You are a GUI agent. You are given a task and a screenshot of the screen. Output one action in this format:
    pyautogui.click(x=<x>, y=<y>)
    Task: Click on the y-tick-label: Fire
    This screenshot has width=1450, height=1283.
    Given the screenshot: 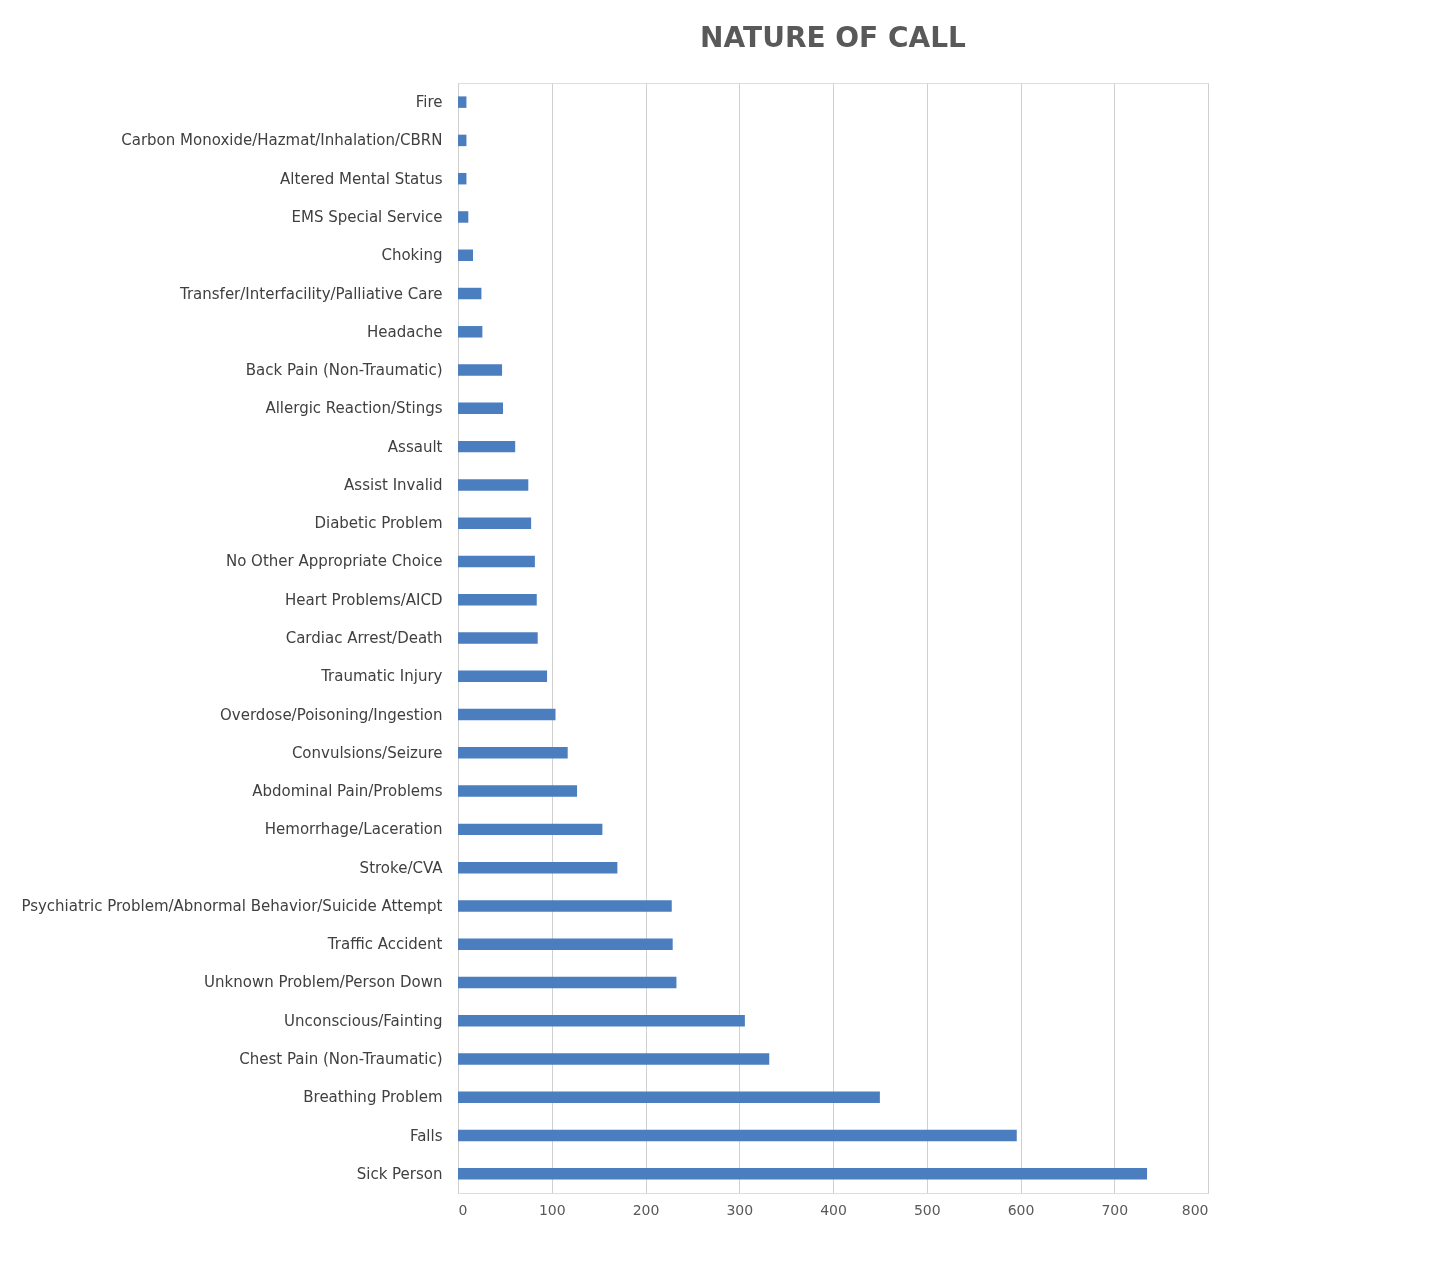 What is the action you would take?
    pyautogui.click(x=429, y=102)
    